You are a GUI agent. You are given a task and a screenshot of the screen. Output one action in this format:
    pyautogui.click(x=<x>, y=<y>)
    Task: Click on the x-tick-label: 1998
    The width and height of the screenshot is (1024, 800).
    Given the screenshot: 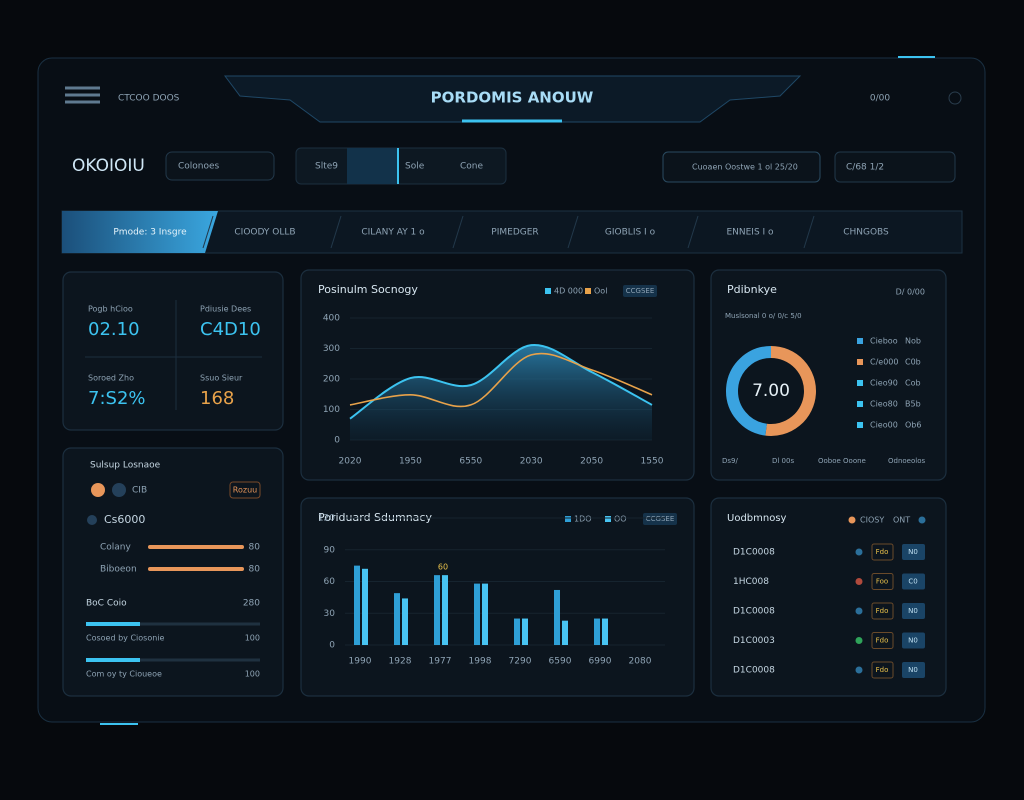 What is the action you would take?
    pyautogui.click(x=480, y=662)
    